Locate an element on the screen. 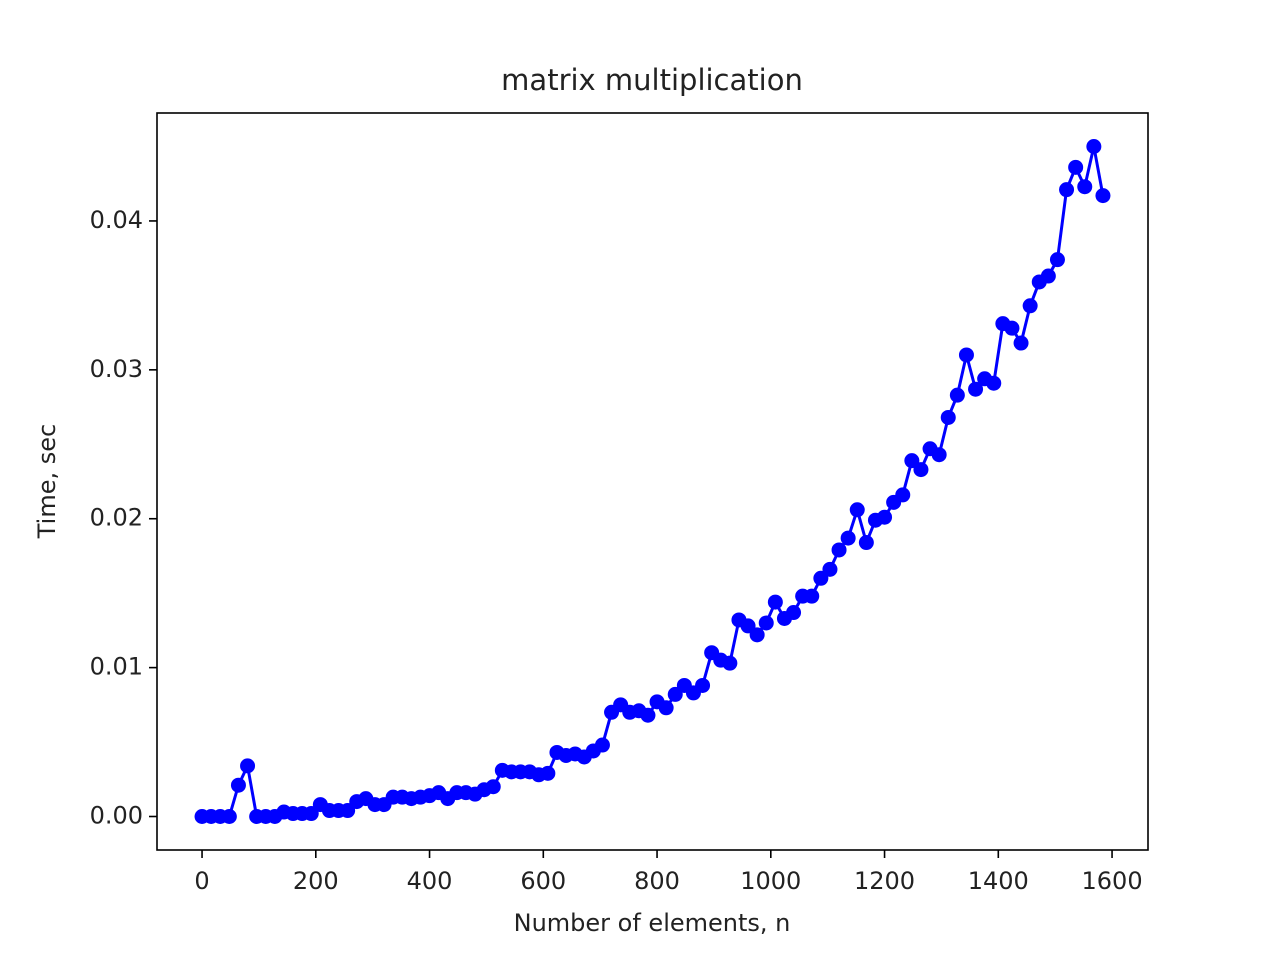 The image size is (1272, 954). y-axis-label: Time, sec is located at coordinates (47, 481).